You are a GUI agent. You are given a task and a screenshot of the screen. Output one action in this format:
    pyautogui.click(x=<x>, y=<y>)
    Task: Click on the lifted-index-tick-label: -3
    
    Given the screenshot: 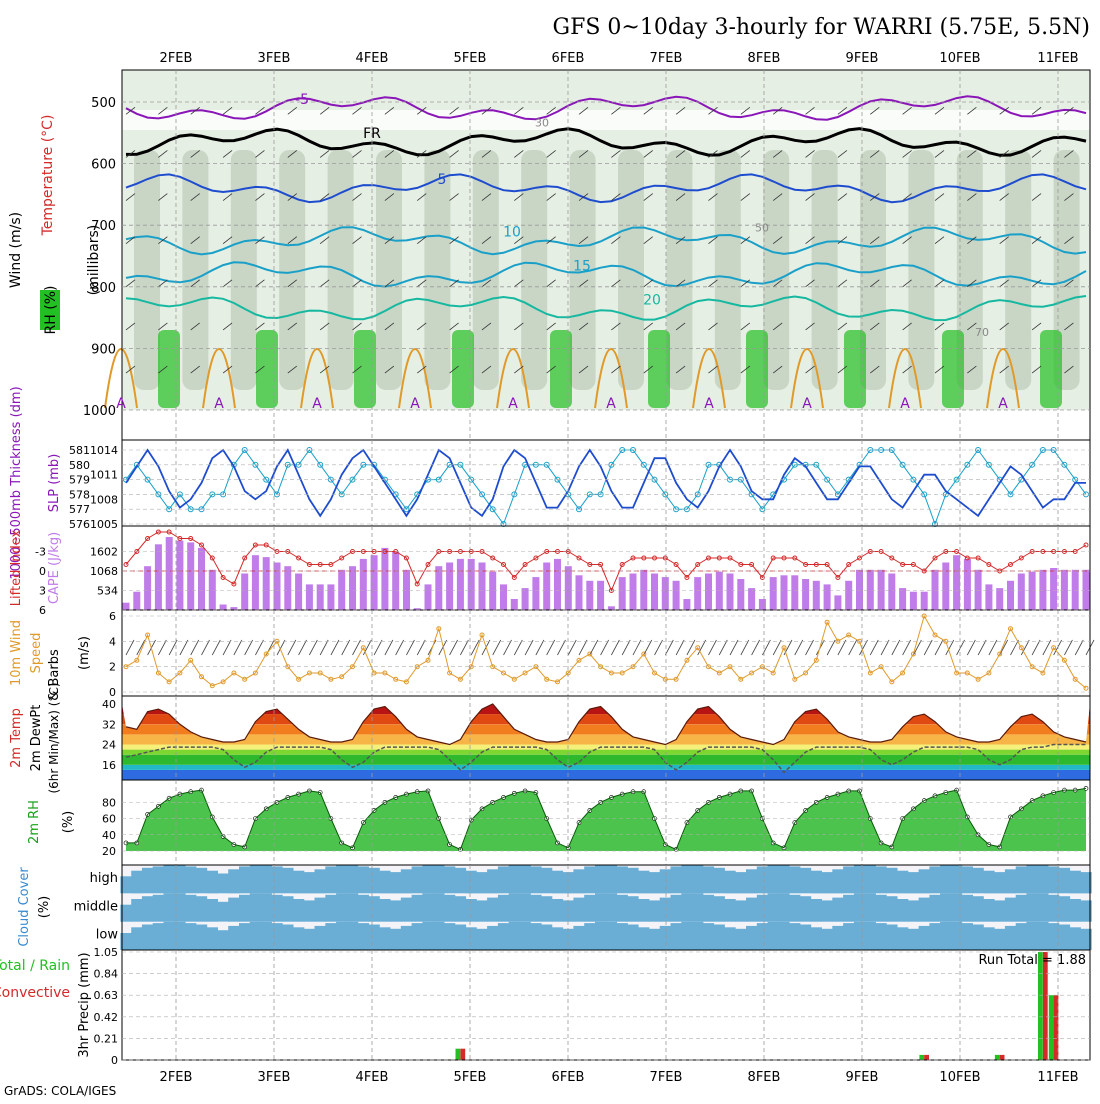 What is the action you would take?
    pyautogui.click(x=40, y=552)
    